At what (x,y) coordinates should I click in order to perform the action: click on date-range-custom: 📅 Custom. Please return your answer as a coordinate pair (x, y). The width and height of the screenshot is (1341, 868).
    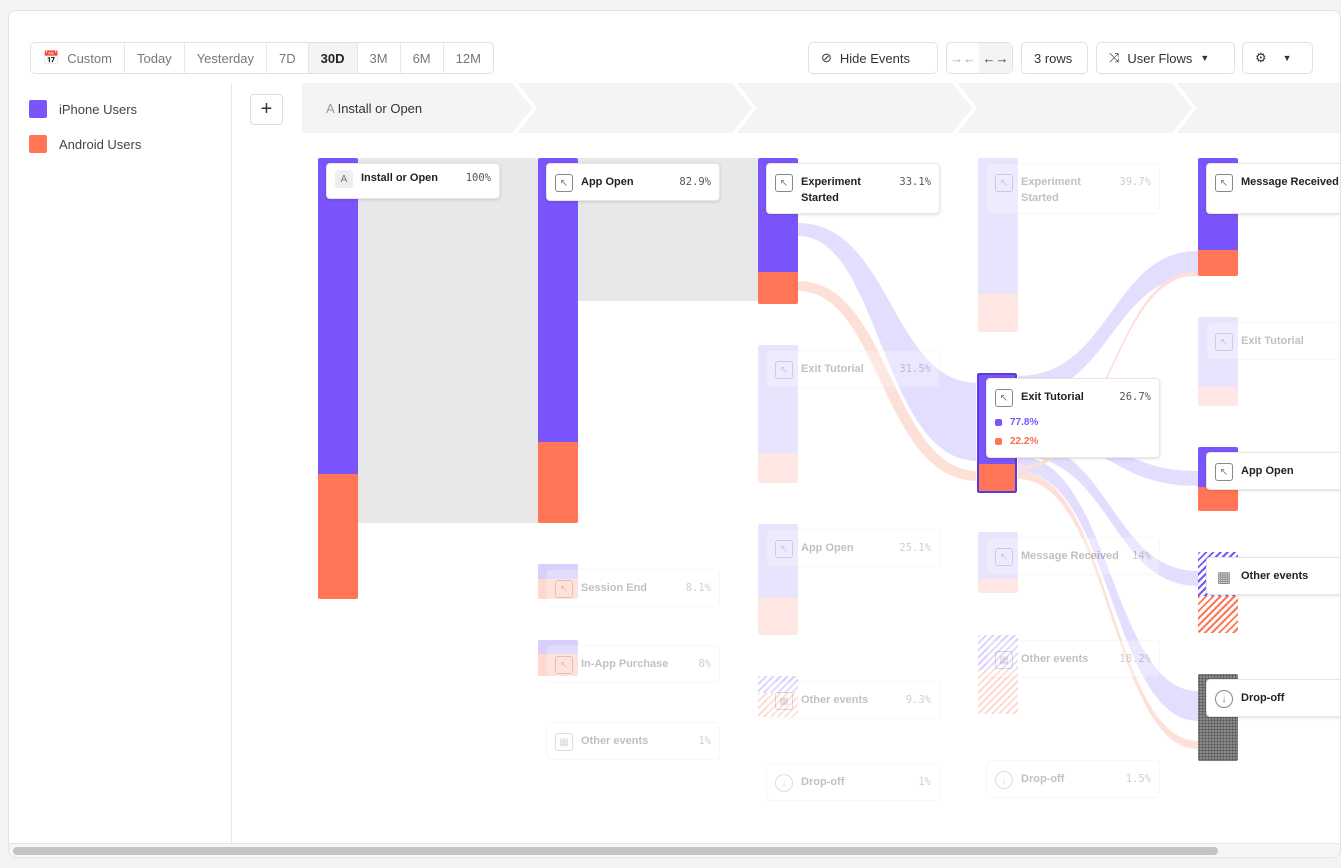
    Looking at the image, I should click on (78, 58).